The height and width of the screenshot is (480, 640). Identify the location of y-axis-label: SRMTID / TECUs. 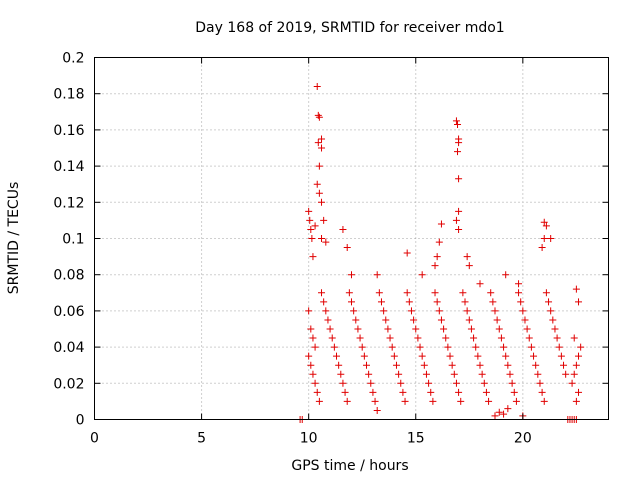
(14, 238).